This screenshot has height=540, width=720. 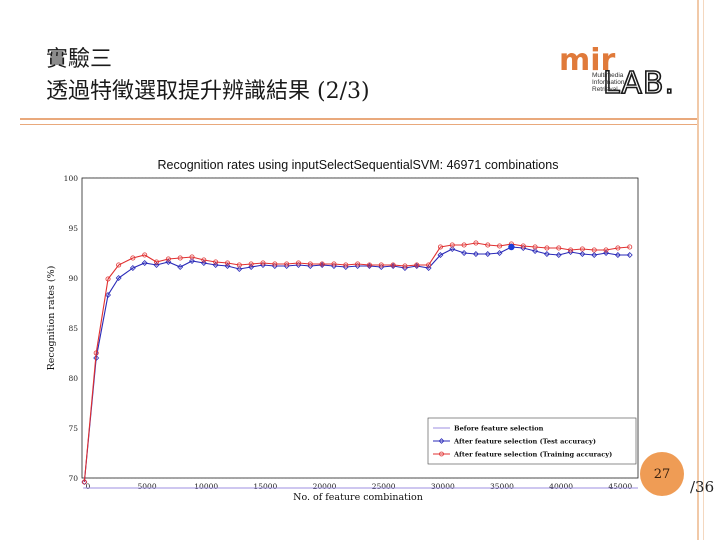 What do you see at coordinates (73, 278) in the screenshot?
I see `y-tick-label: 90` at bounding box center [73, 278].